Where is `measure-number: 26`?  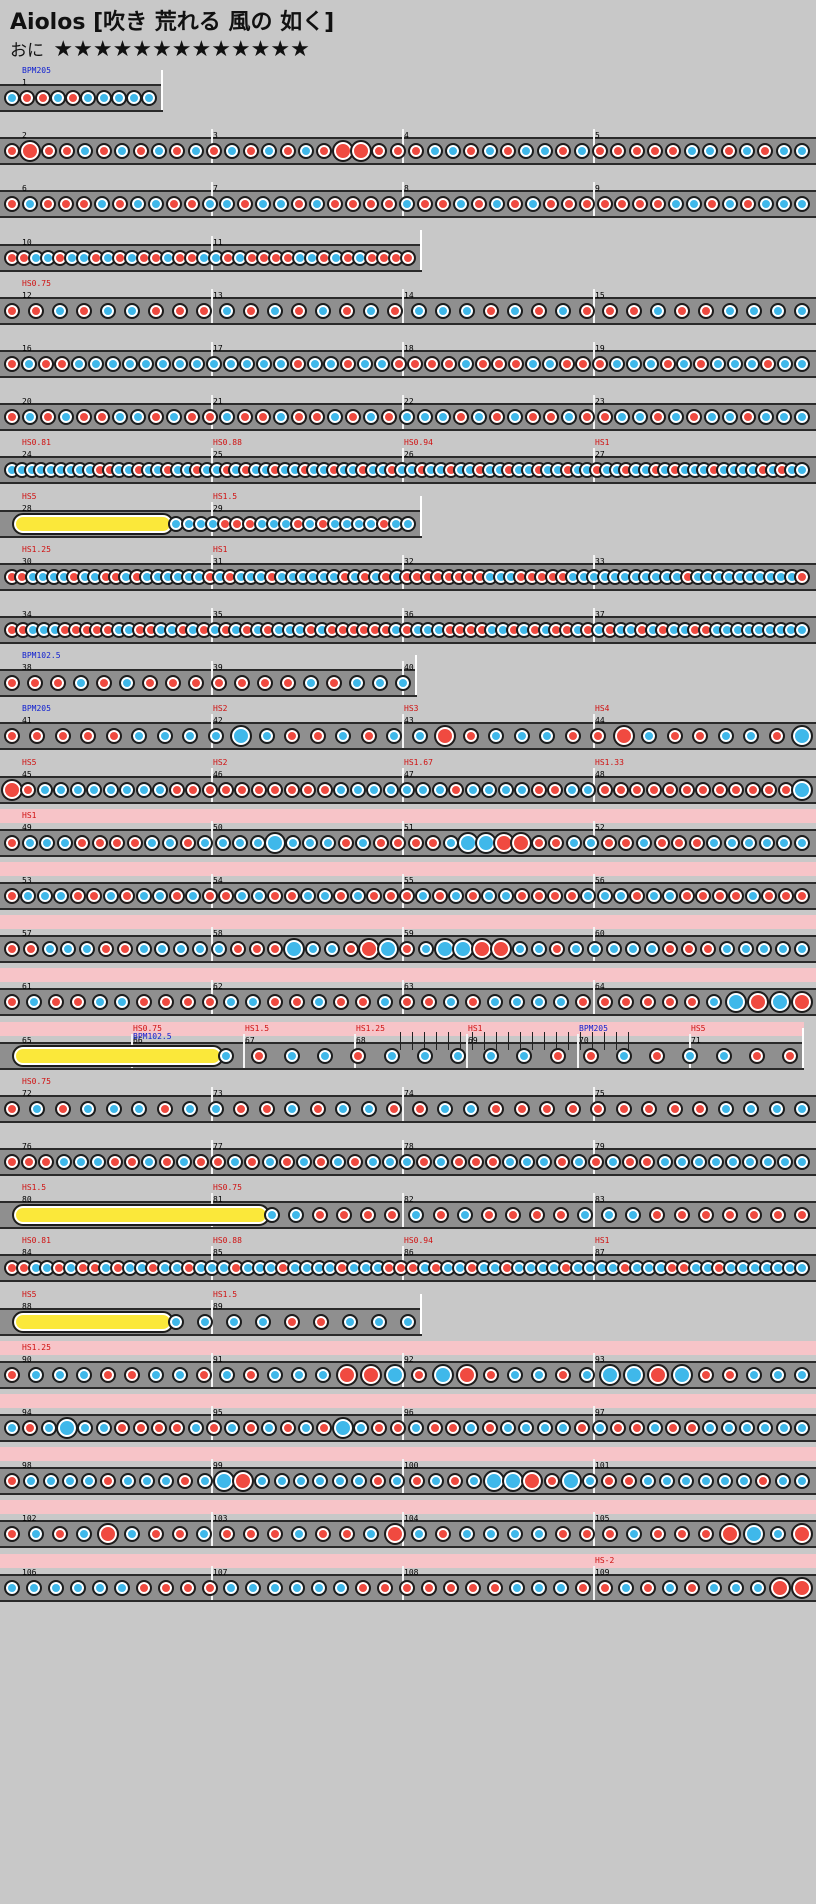
measure-number: 26 is located at coordinates (409, 454).